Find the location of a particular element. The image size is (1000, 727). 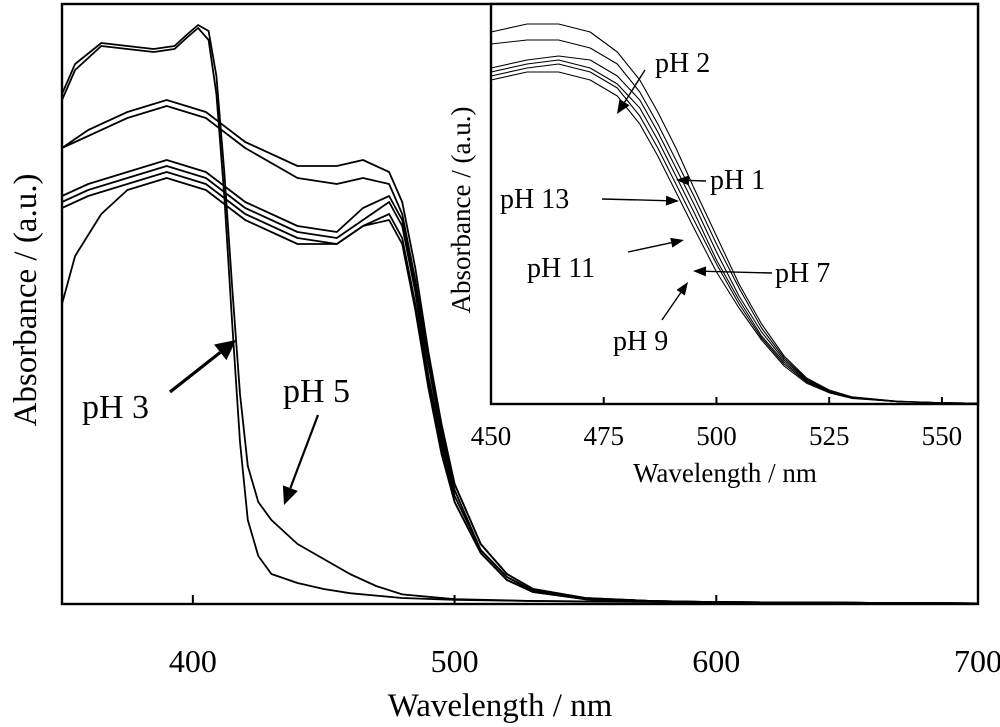

inset-annotation-ph-2-arrow-head is located at coordinates (623, 106).